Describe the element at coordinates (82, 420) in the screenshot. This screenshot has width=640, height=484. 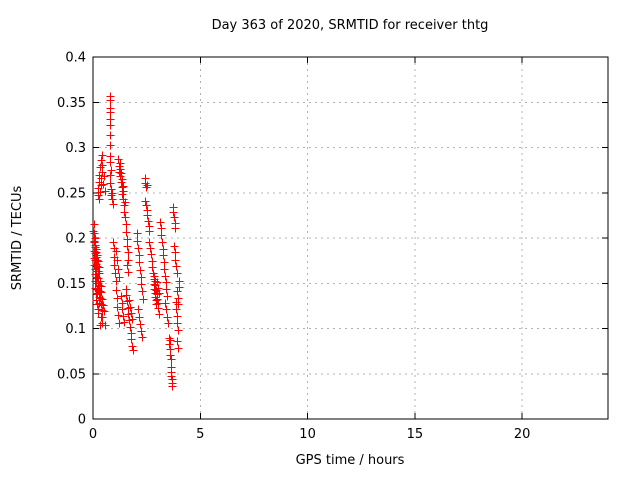
I see `y-tick-label: 0` at that location.